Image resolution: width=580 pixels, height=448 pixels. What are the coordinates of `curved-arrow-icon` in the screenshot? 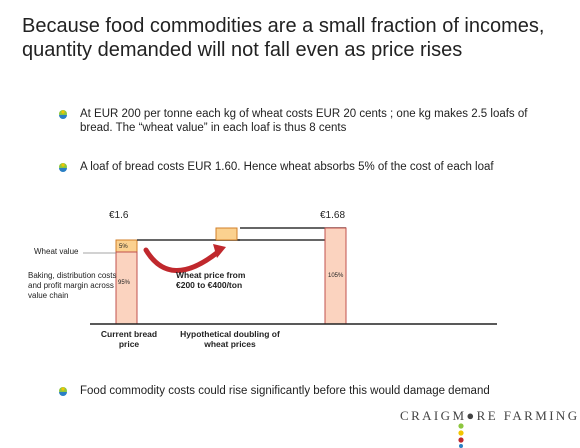 It's located at (184, 258).